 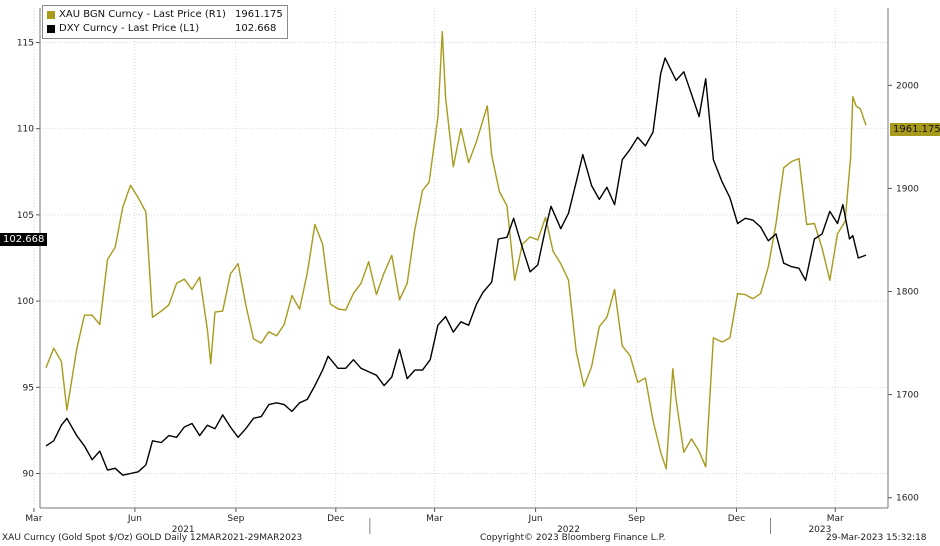 I want to click on right-tick-label-3: 1900, so click(x=907, y=189).